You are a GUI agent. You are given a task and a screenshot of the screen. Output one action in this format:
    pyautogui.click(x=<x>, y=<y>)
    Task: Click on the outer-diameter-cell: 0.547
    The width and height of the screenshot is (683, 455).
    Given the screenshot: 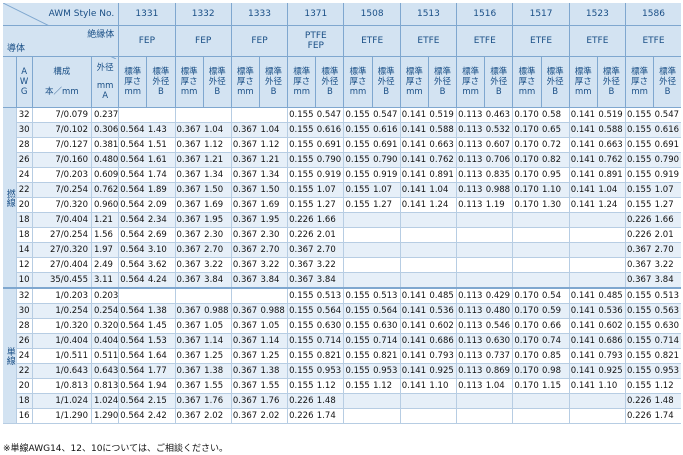 What is the action you would take?
    pyautogui.click(x=386, y=115)
    